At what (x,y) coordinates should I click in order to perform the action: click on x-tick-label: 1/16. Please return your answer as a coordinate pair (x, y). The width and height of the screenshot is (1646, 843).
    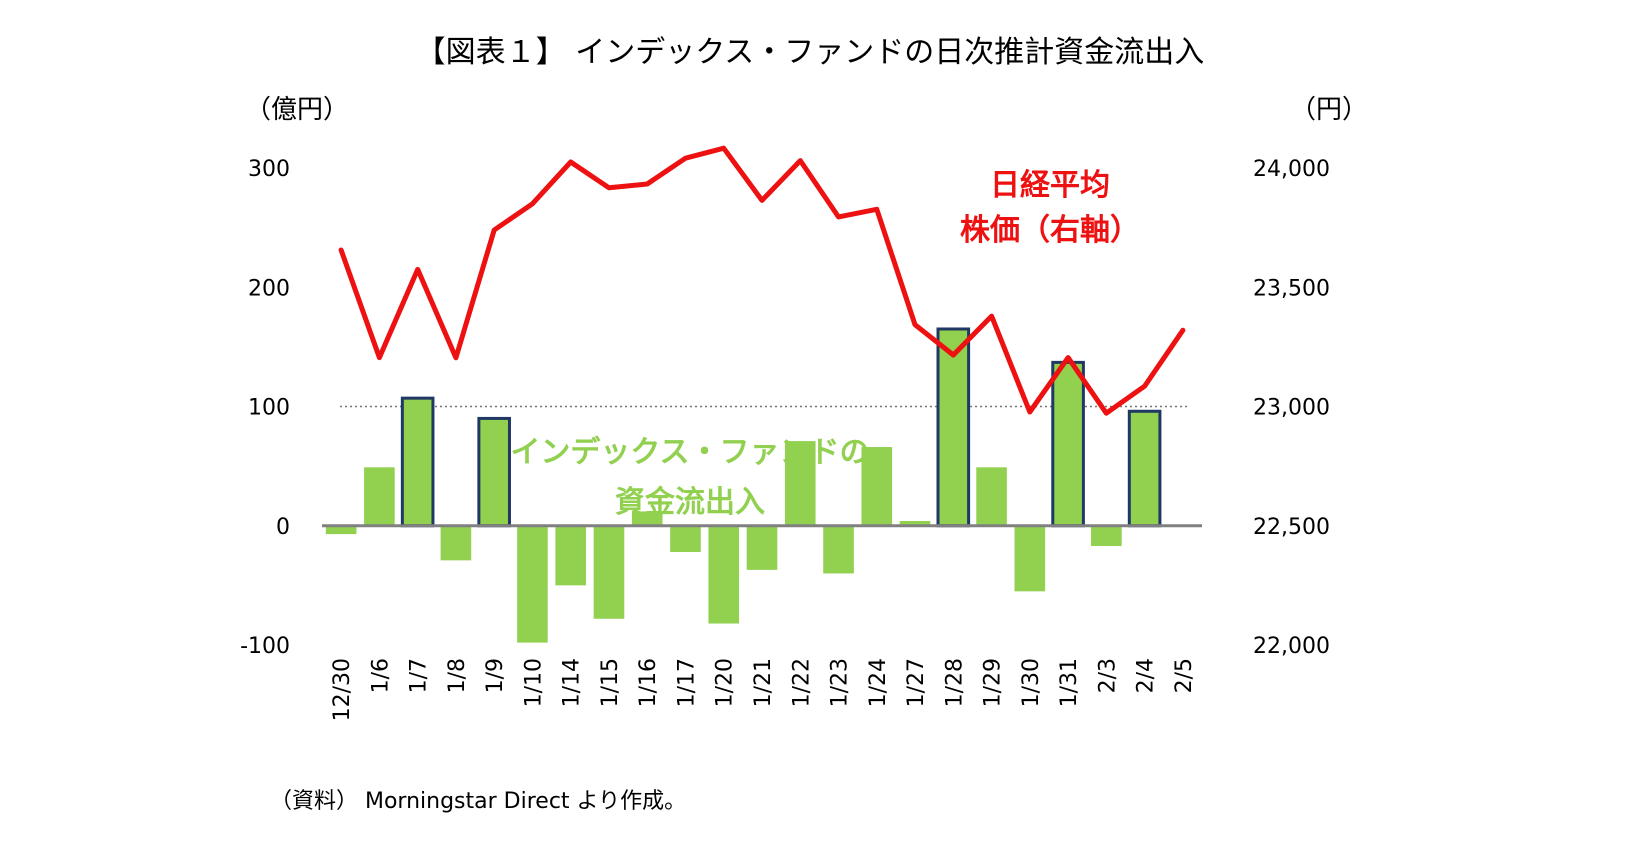
    Looking at the image, I should click on (648, 682).